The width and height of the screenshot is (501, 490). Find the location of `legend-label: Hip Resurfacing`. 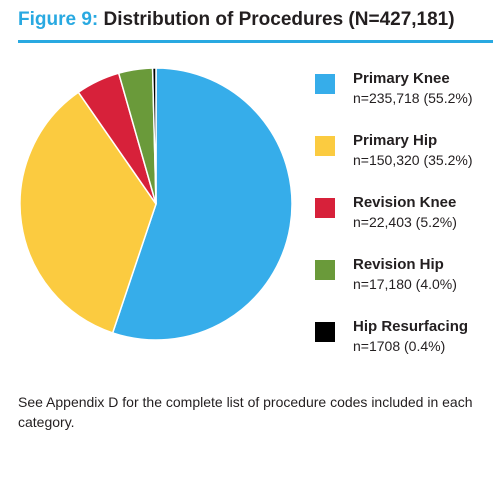

legend-label: Hip Resurfacing is located at coordinates (411, 326).